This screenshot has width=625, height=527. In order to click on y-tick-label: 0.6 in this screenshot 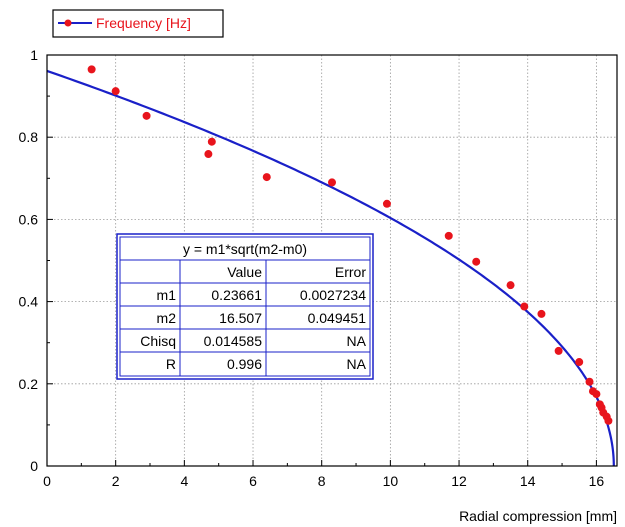, I will do `click(29, 219)`.